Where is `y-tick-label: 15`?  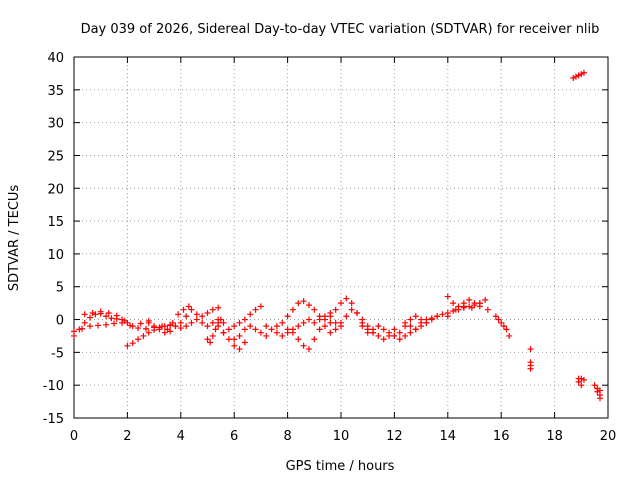
y-tick-label: 15 is located at coordinates (55, 222).